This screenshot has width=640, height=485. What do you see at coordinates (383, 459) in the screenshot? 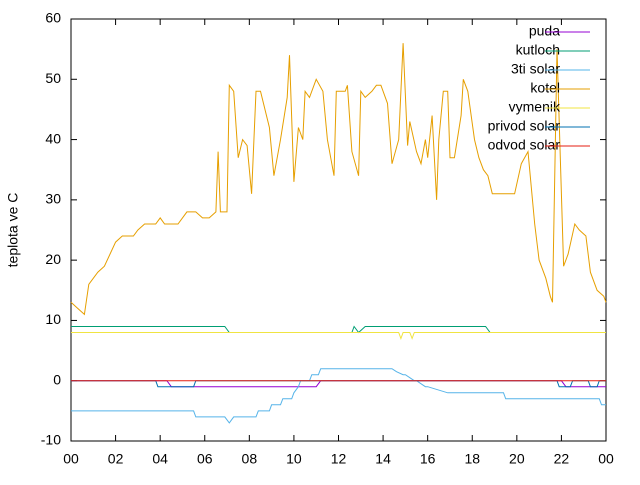
I see `x-tick-label: 14` at bounding box center [383, 459].